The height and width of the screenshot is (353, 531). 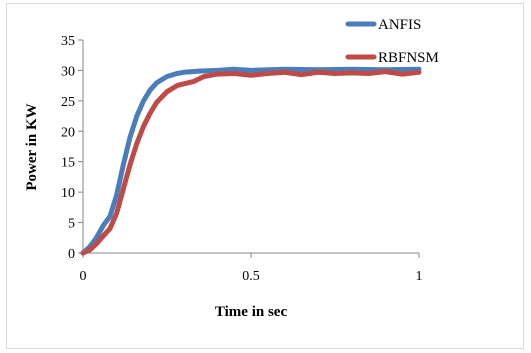 I want to click on y-tick-label: 35, so click(x=68, y=41).